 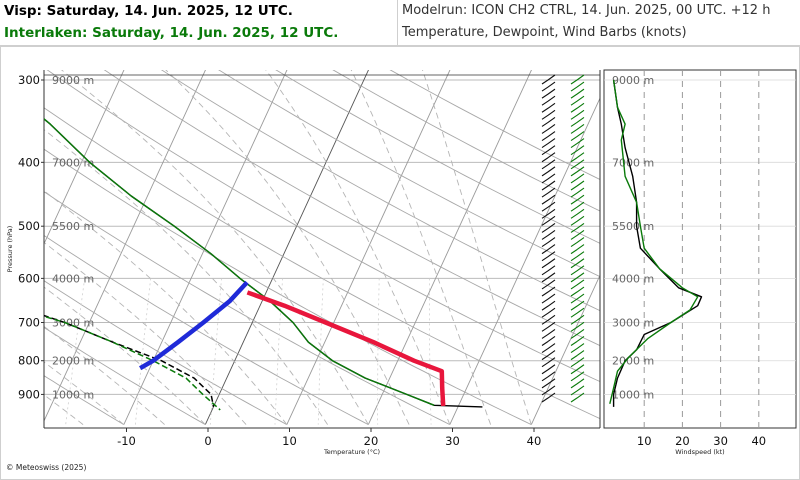 What do you see at coordinates (73, 226) in the screenshot?
I see `height-label: 5500 m` at bounding box center [73, 226].